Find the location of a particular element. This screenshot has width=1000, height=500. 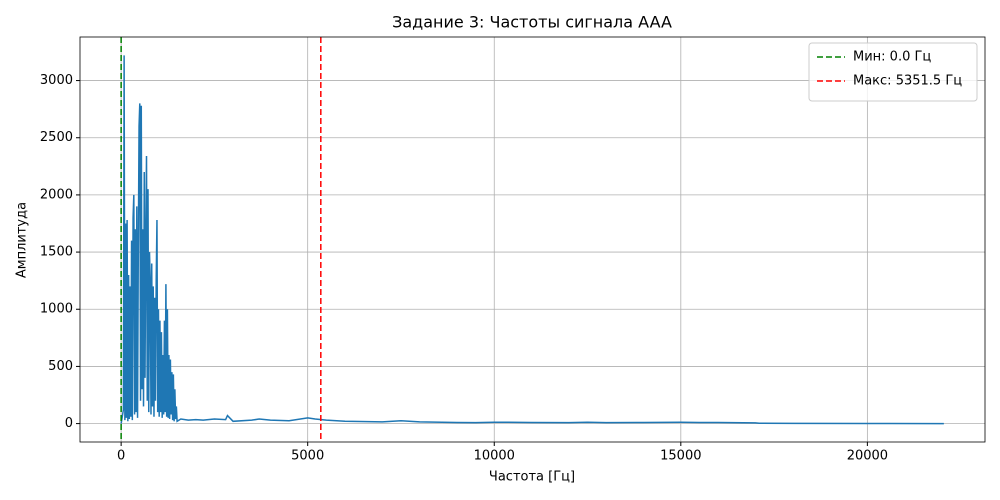

legend-label: Макс: 5351.5 Гц is located at coordinates (907, 81).